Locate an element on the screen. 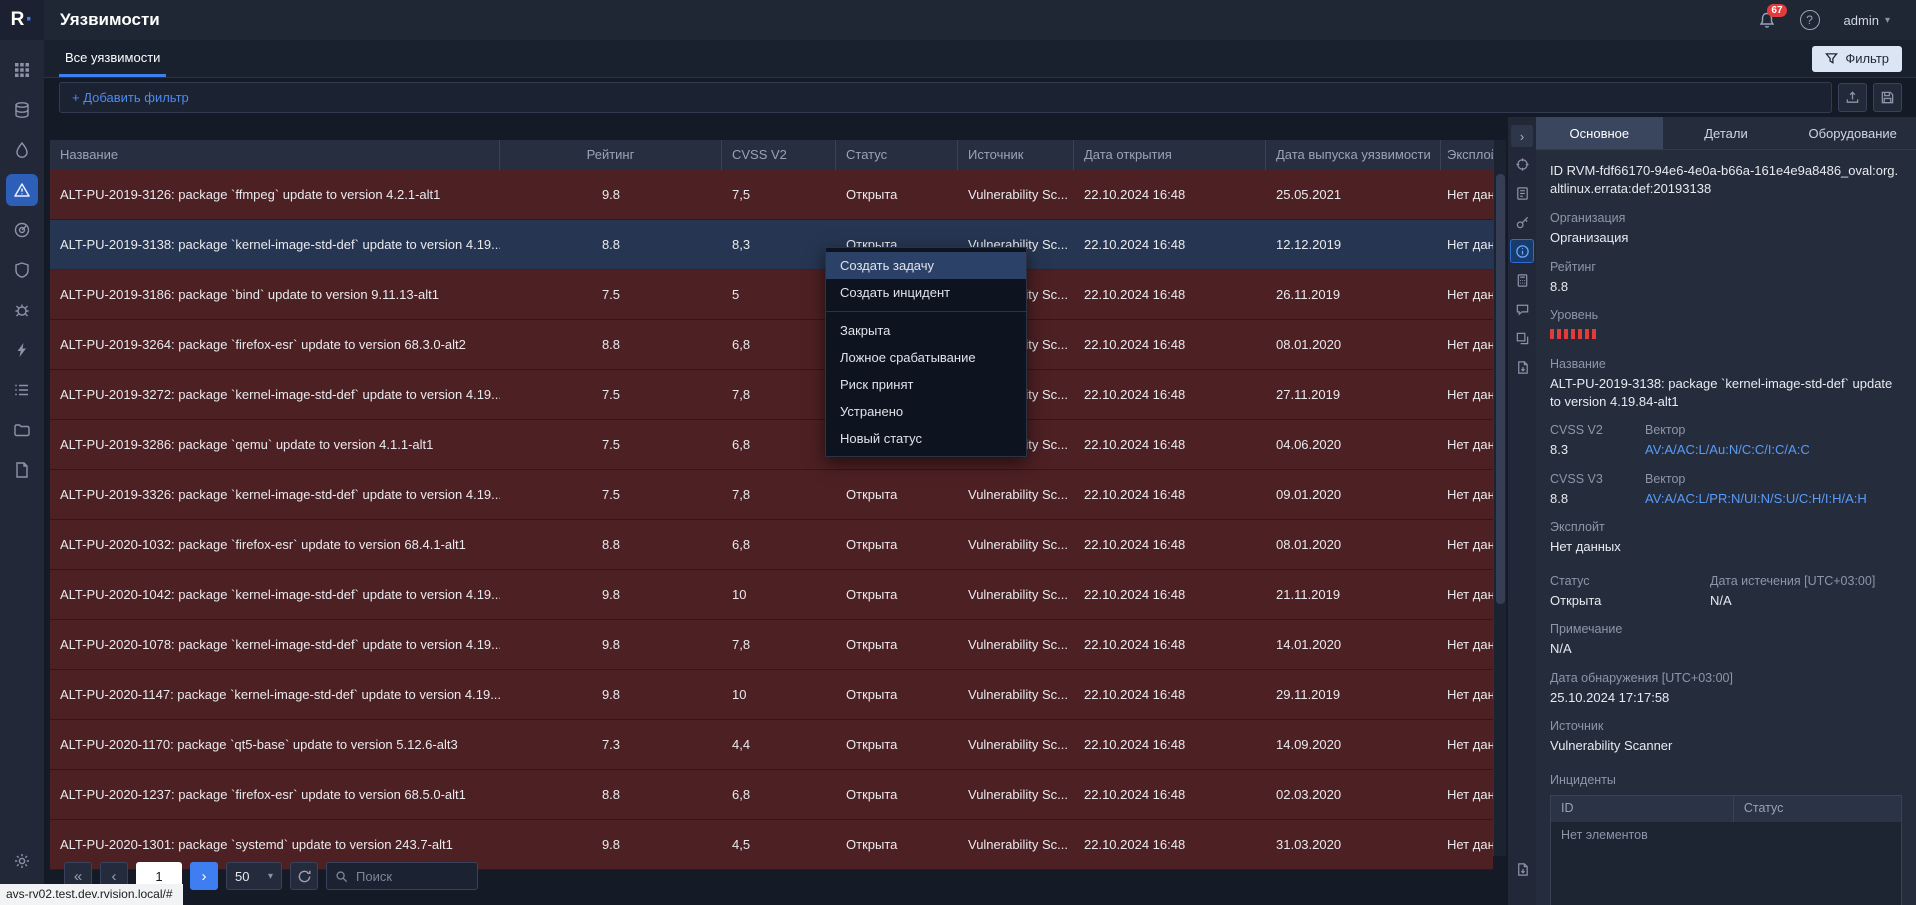 This screenshot has height=905, width=1916. column-header: Рейтинг is located at coordinates (611, 155).